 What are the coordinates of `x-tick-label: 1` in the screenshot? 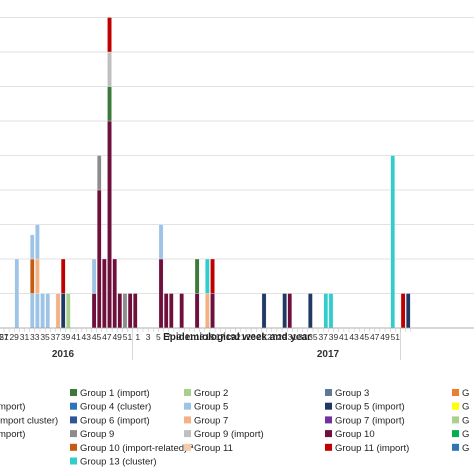 It's located at (137, 337).